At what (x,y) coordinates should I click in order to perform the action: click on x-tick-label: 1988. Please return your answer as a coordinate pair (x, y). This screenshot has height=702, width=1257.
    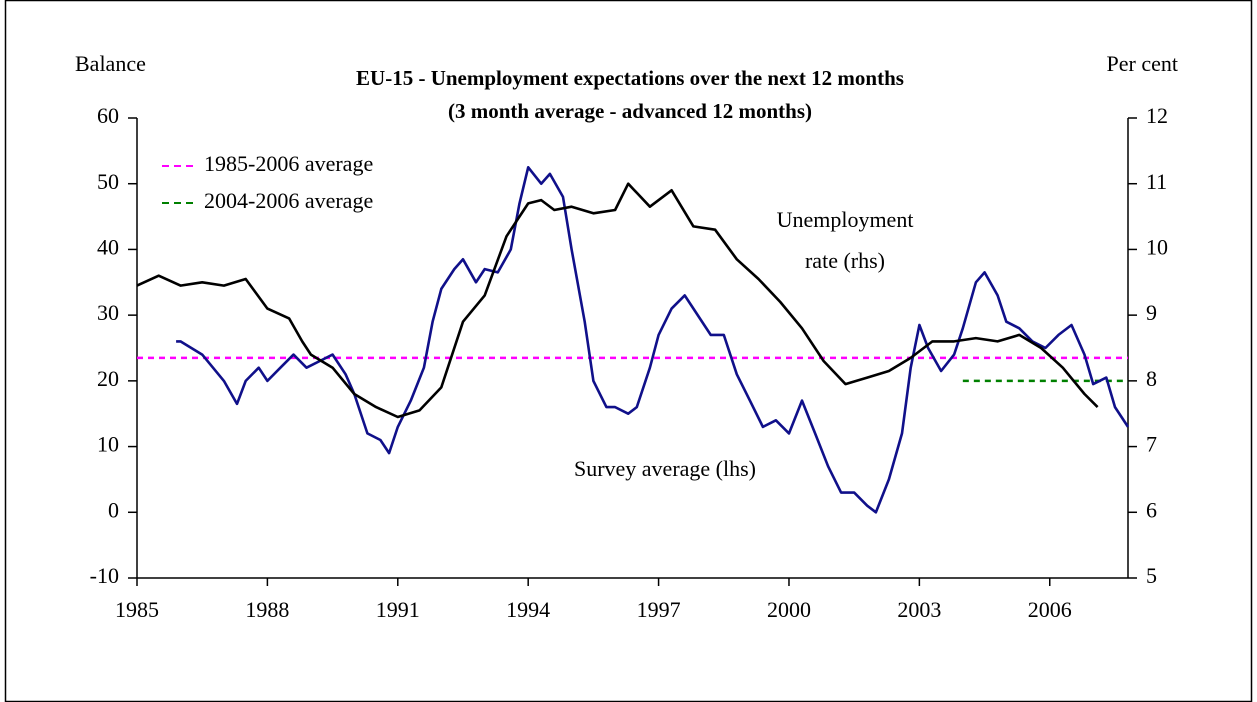
    Looking at the image, I should click on (267, 609).